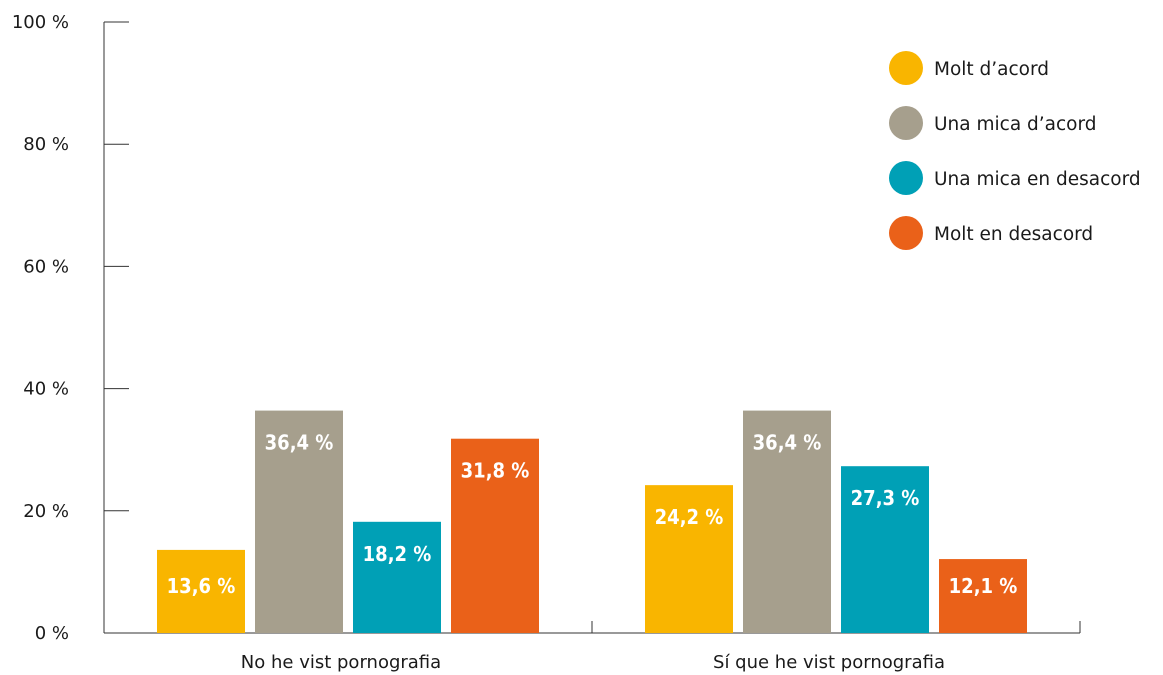  I want to click on y-tick-label: 0 %, so click(52, 633).